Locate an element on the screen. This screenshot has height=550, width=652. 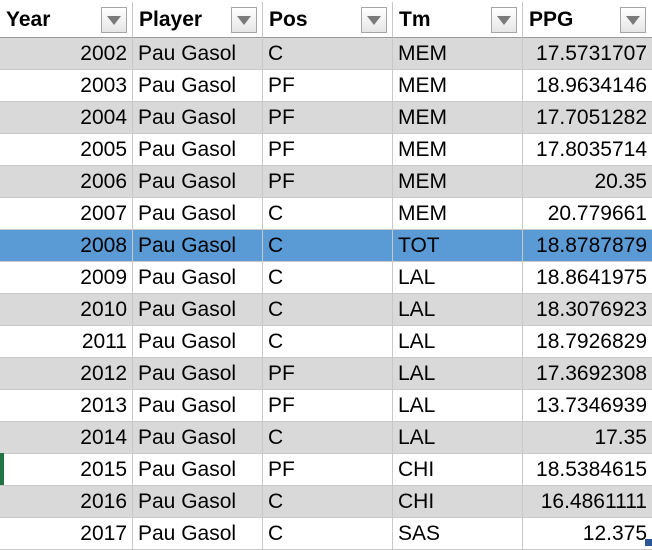
table-row: 2006 Pau Gasol PF MEM 20.35 is located at coordinates (326, 182).